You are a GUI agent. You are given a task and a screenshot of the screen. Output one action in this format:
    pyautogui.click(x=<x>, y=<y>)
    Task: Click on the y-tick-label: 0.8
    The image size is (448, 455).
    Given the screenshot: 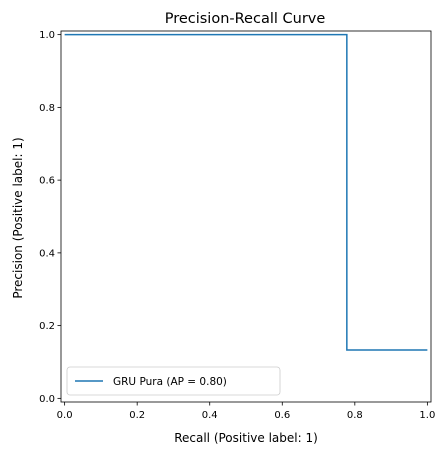 What is the action you would take?
    pyautogui.click(x=47, y=108)
    